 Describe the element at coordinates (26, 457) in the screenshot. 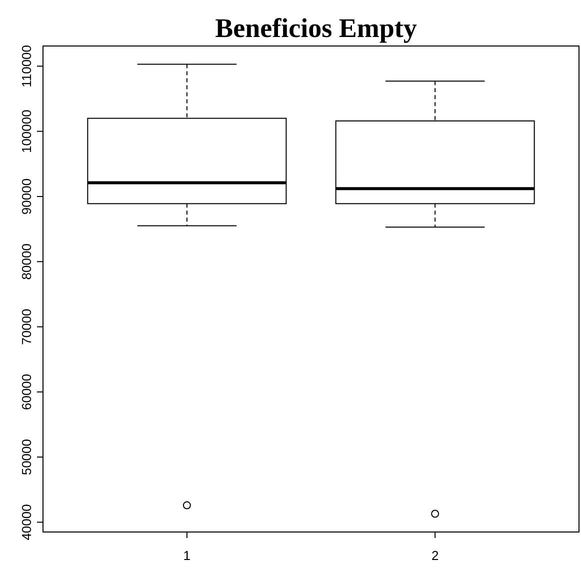

I see `y-tick-label: 50000` at that location.